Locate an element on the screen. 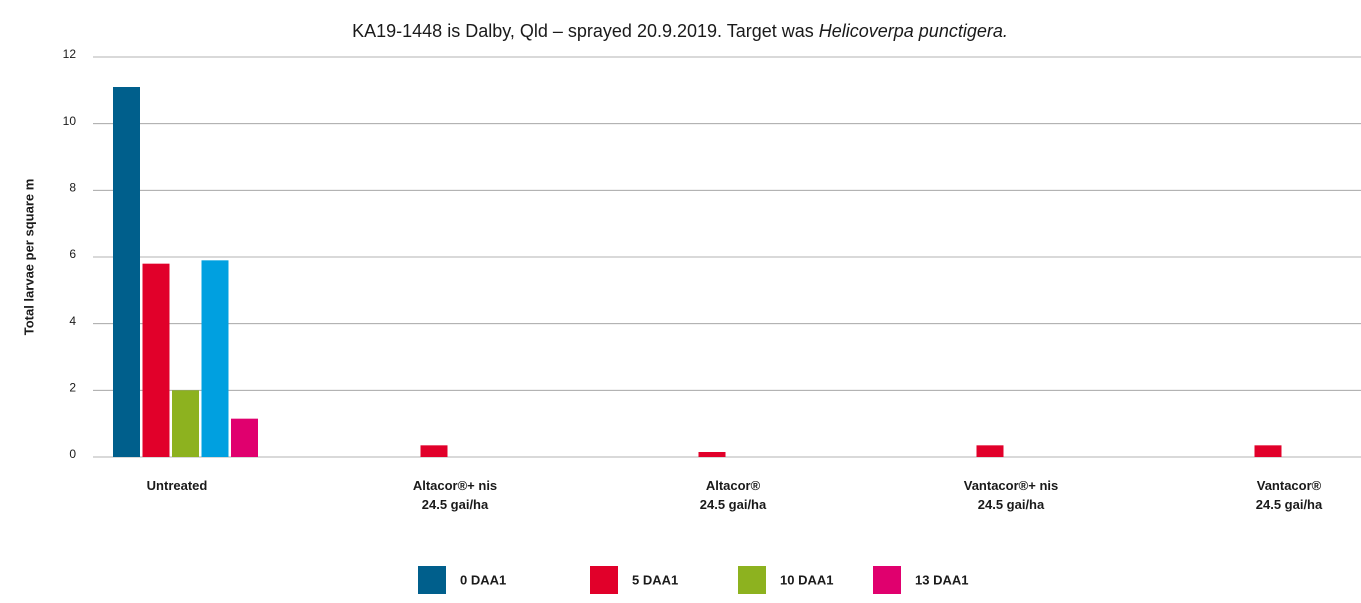  x-tick-label: Altacor® 24.5 gai/ha is located at coordinates (733, 495).